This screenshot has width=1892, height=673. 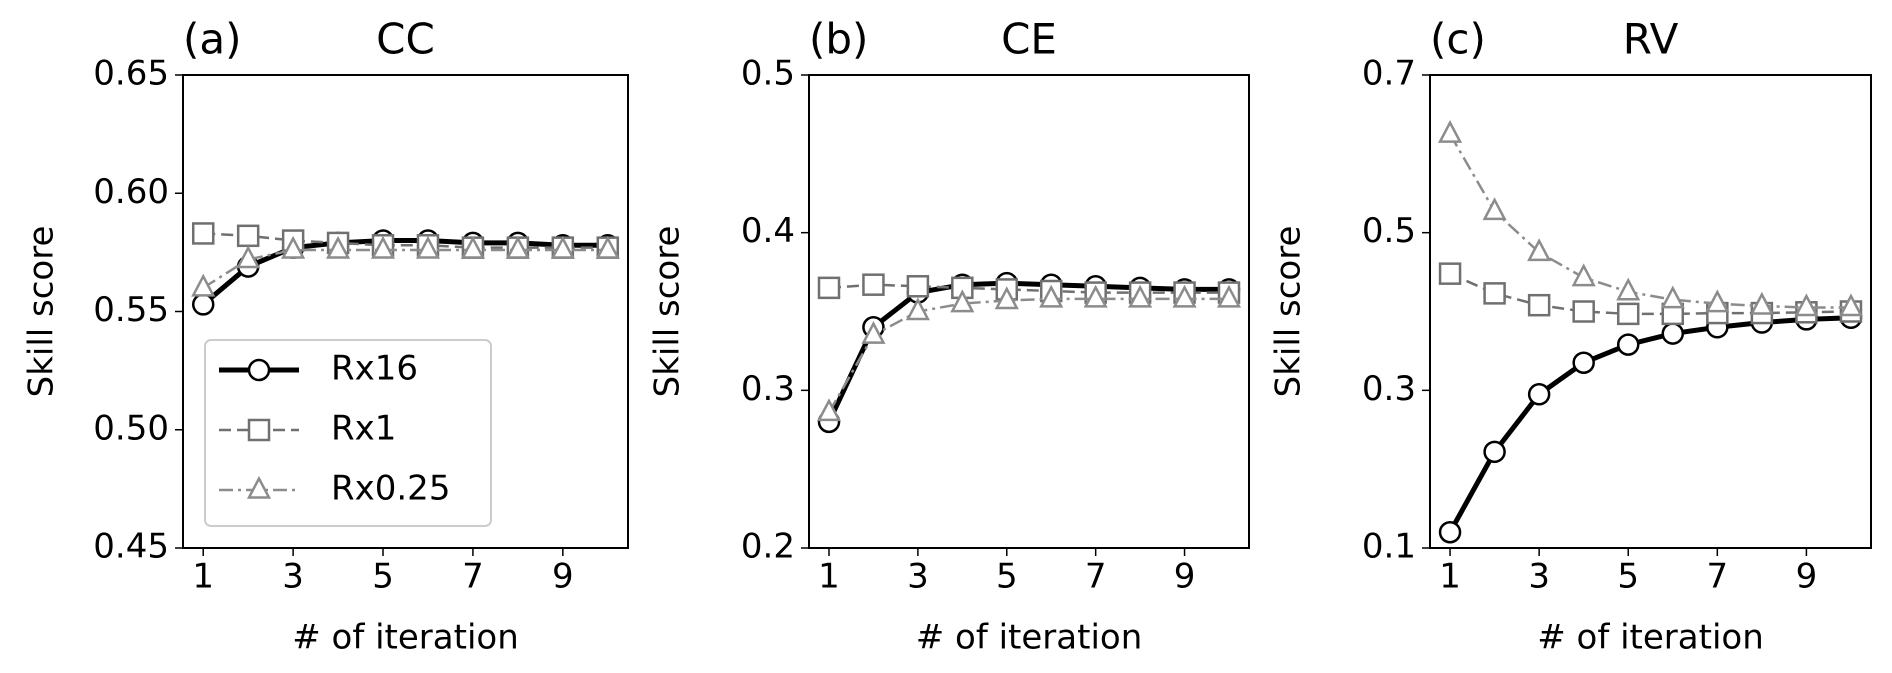 What do you see at coordinates (768, 547) in the screenshot?
I see `y-tick-label: 0.2` at bounding box center [768, 547].